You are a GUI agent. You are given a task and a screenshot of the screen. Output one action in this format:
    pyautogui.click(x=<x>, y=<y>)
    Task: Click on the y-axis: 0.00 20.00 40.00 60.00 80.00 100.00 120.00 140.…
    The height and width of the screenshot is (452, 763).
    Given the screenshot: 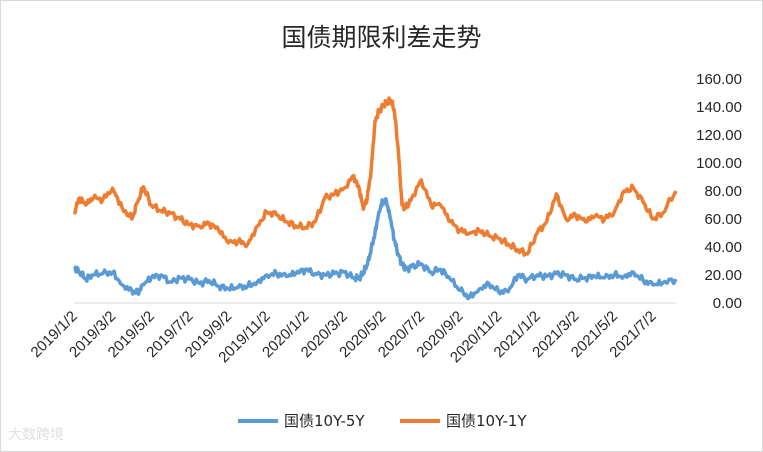 What is the action you would take?
    pyautogui.click(x=719, y=191)
    